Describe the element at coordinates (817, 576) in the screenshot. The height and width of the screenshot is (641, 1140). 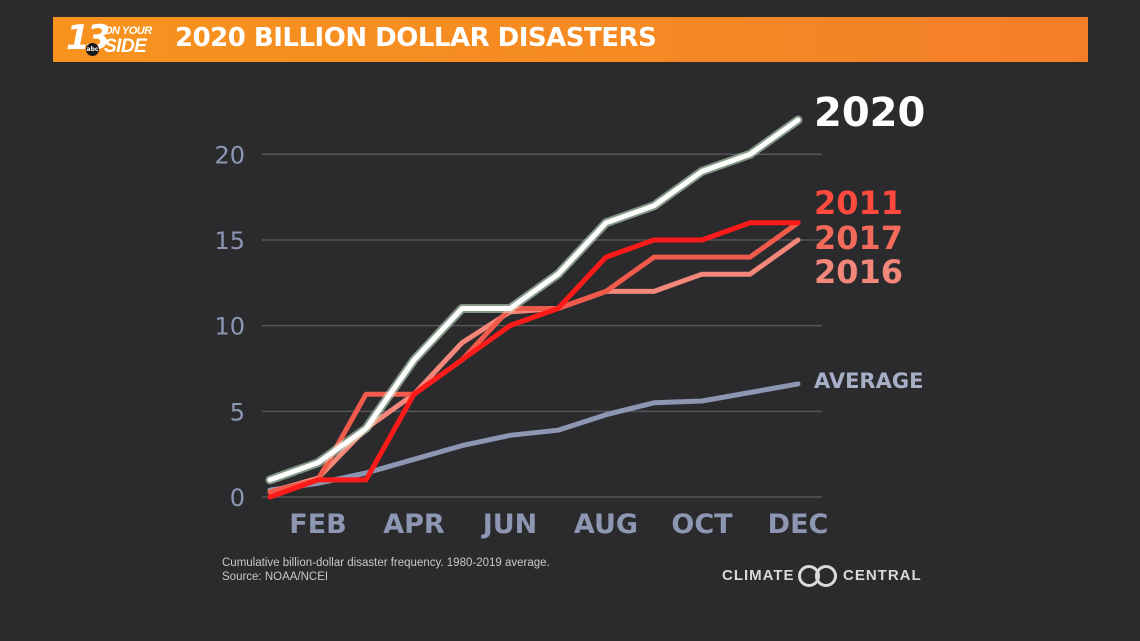
I see `infinity-rings-icon` at that location.